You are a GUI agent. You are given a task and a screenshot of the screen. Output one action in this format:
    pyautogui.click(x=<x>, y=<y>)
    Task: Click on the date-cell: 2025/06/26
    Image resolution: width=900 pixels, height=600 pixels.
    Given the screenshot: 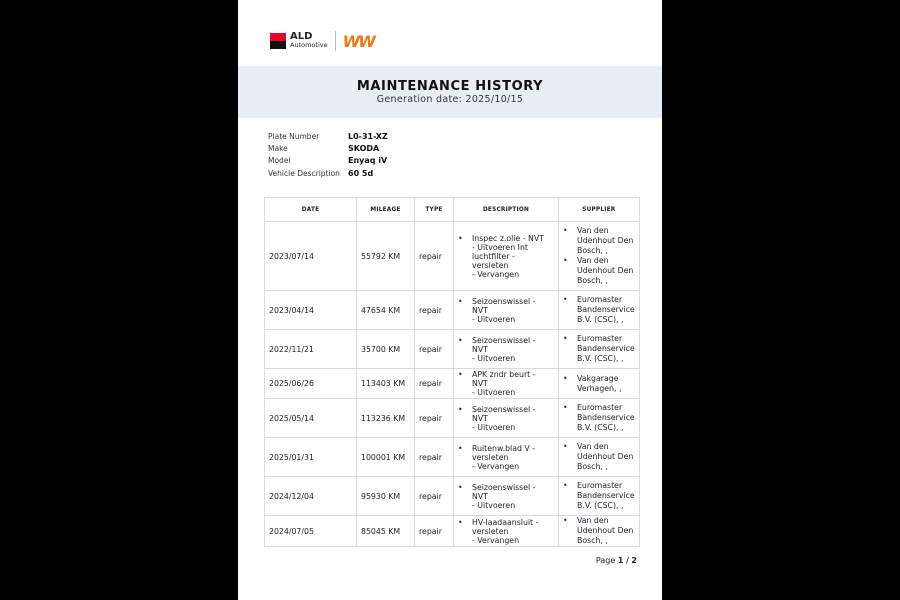 What is the action you would take?
    pyautogui.click(x=310, y=383)
    